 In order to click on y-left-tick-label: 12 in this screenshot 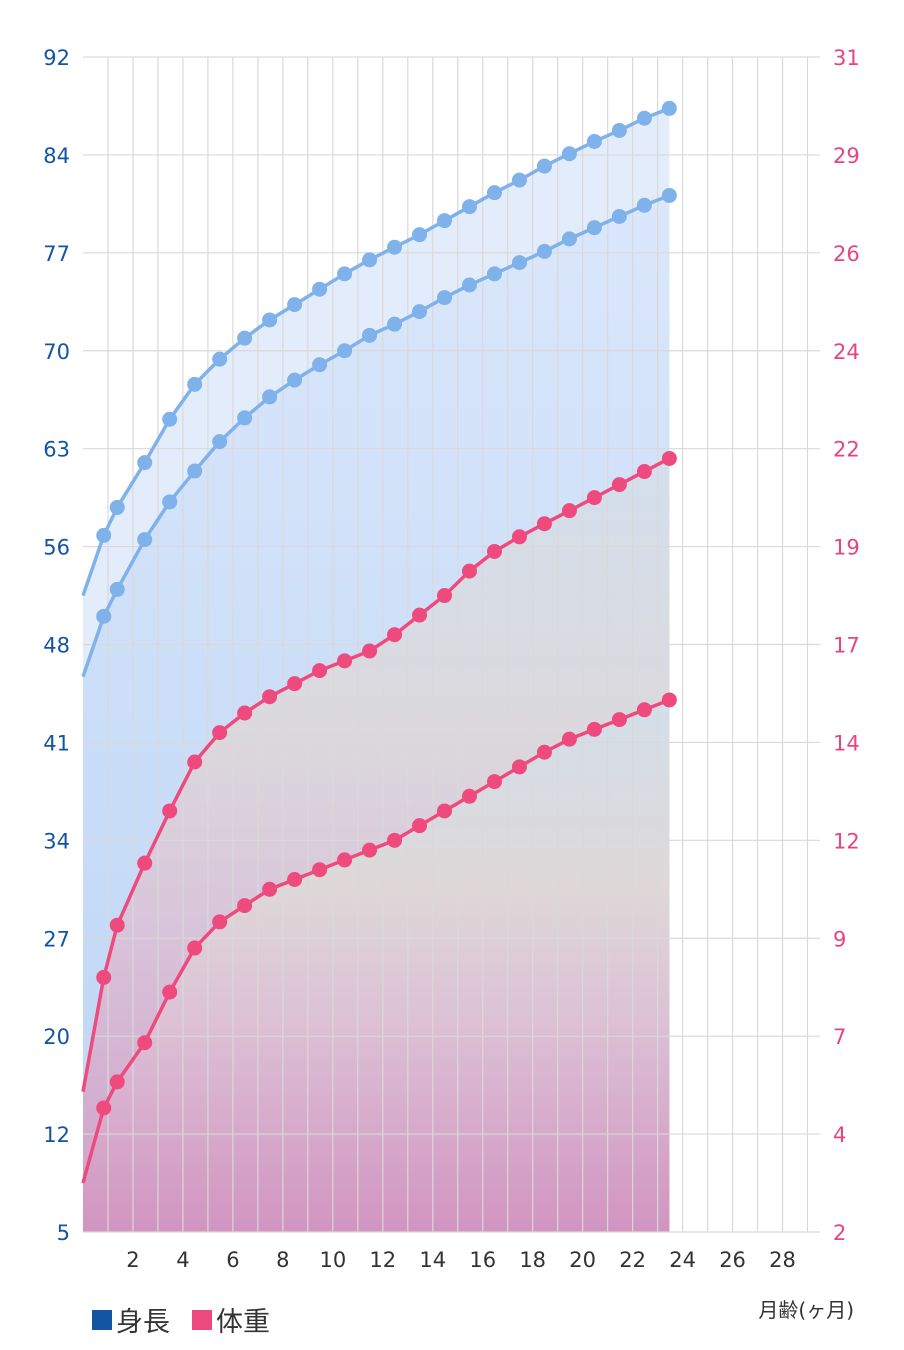, I will do `click(56, 1135)`.